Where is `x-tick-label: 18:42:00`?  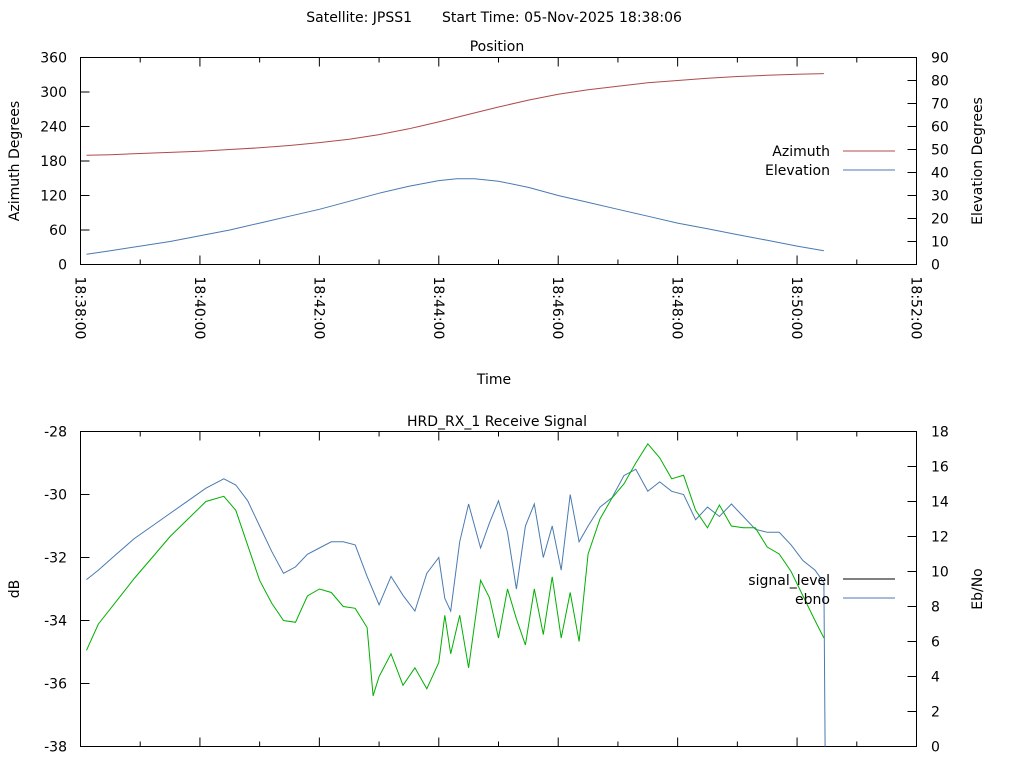
x-tick-label: 18:42:00 is located at coordinates (318, 308).